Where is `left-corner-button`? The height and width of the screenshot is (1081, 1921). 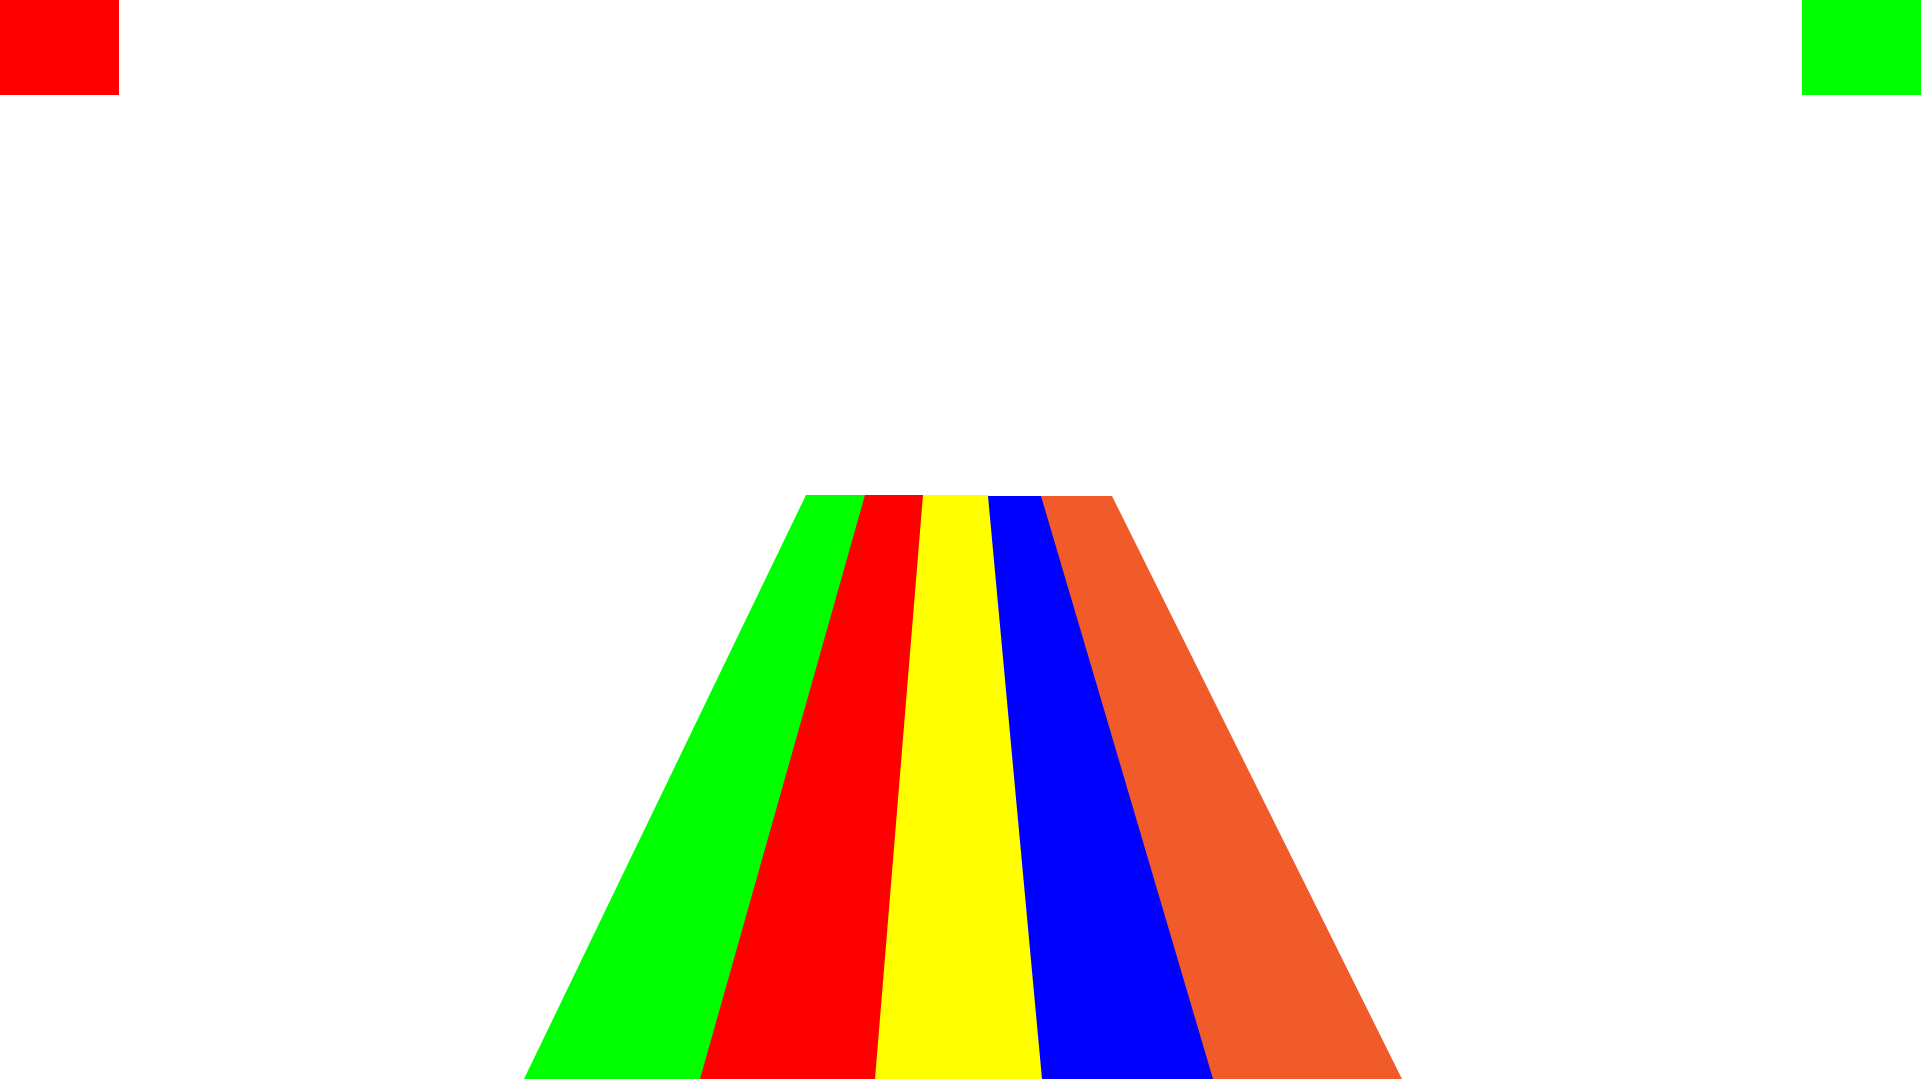 left-corner-button is located at coordinates (59, 47).